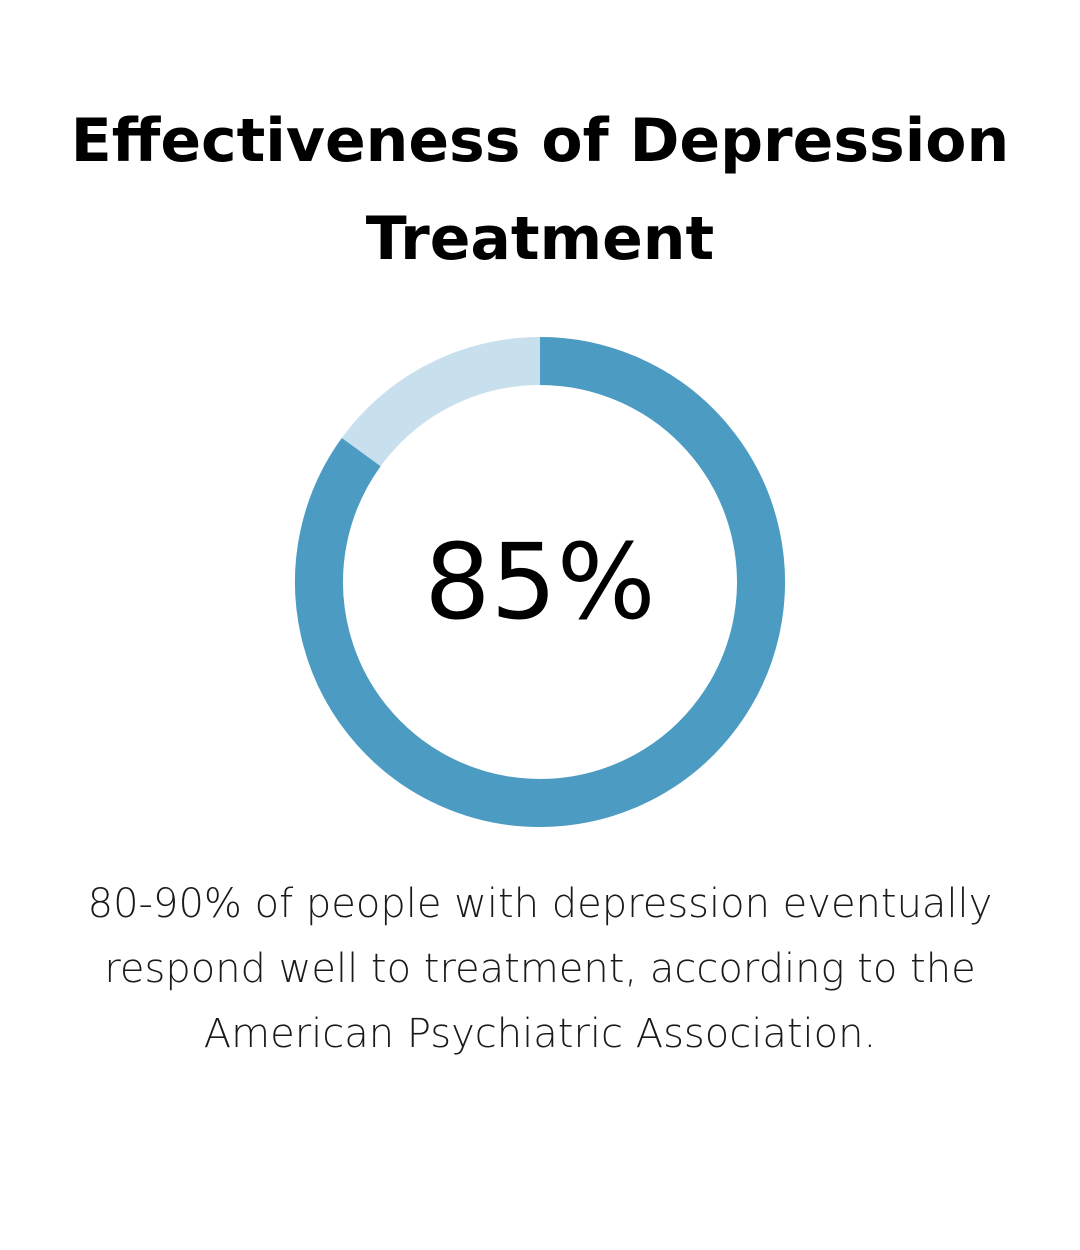 This screenshot has height=1250, width=1080. I want to click on value-label: 85%, so click(539, 582).